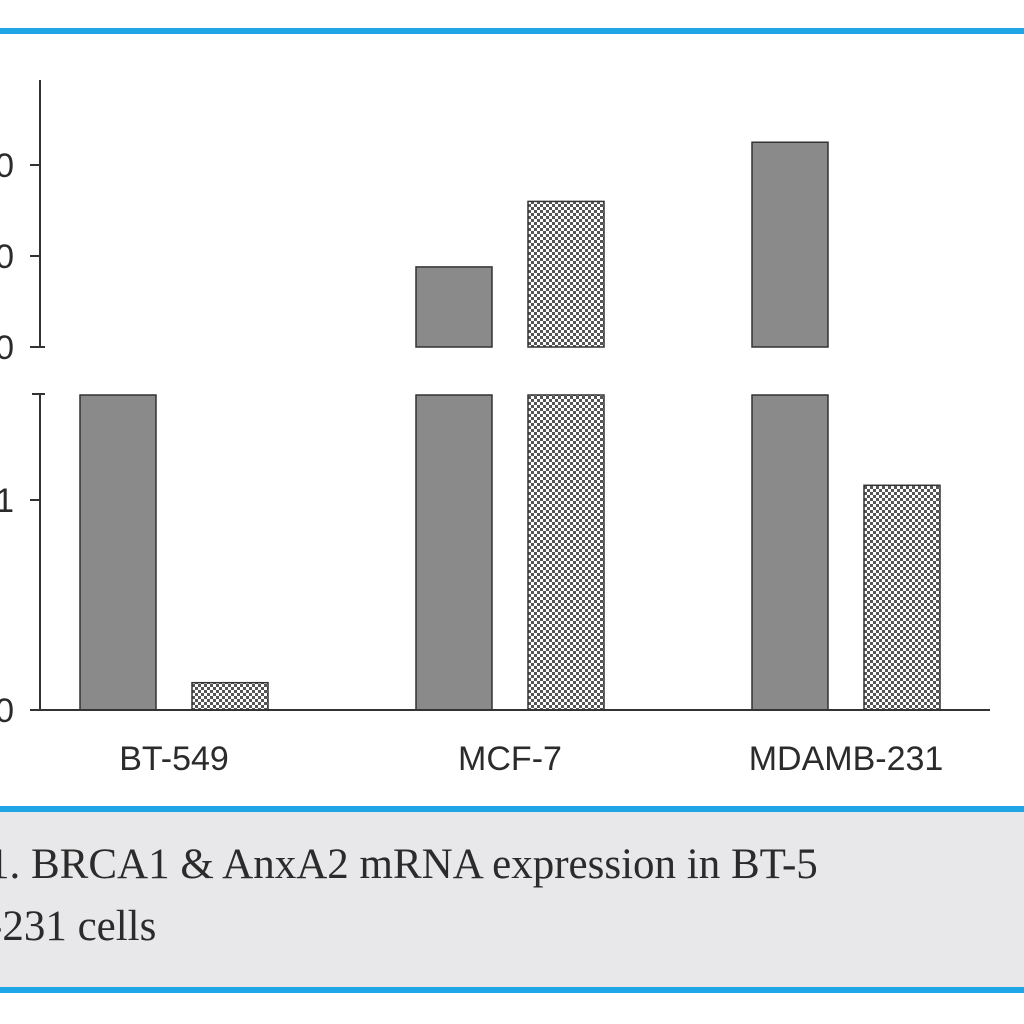  I want to click on caption-top-rule, so click(512, 809).